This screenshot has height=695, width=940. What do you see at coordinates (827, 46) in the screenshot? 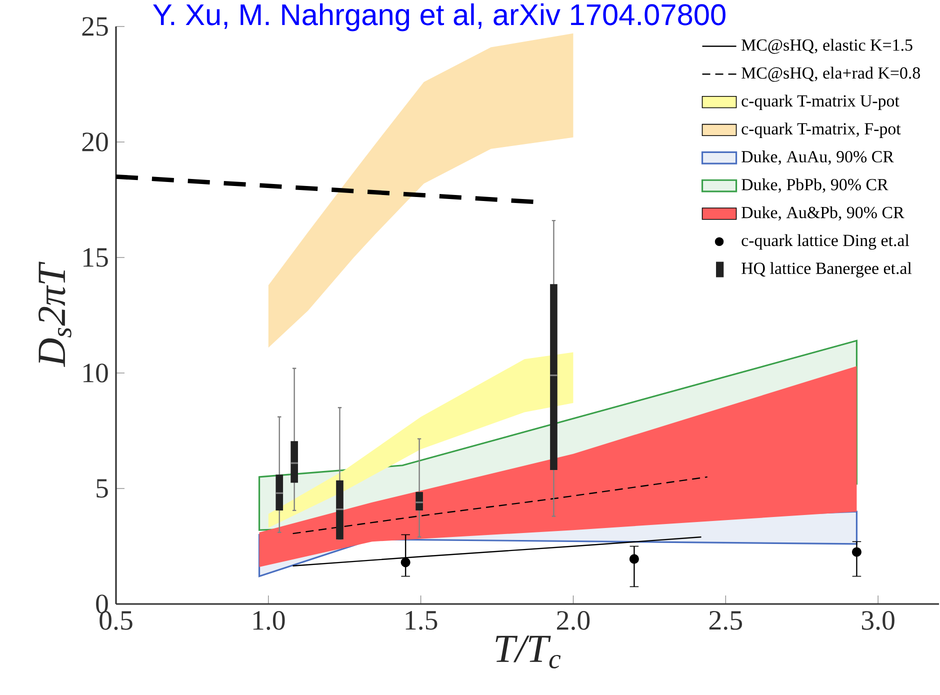
I see `legend-label: MC@sHQ, elastic K=1.5` at bounding box center [827, 46].